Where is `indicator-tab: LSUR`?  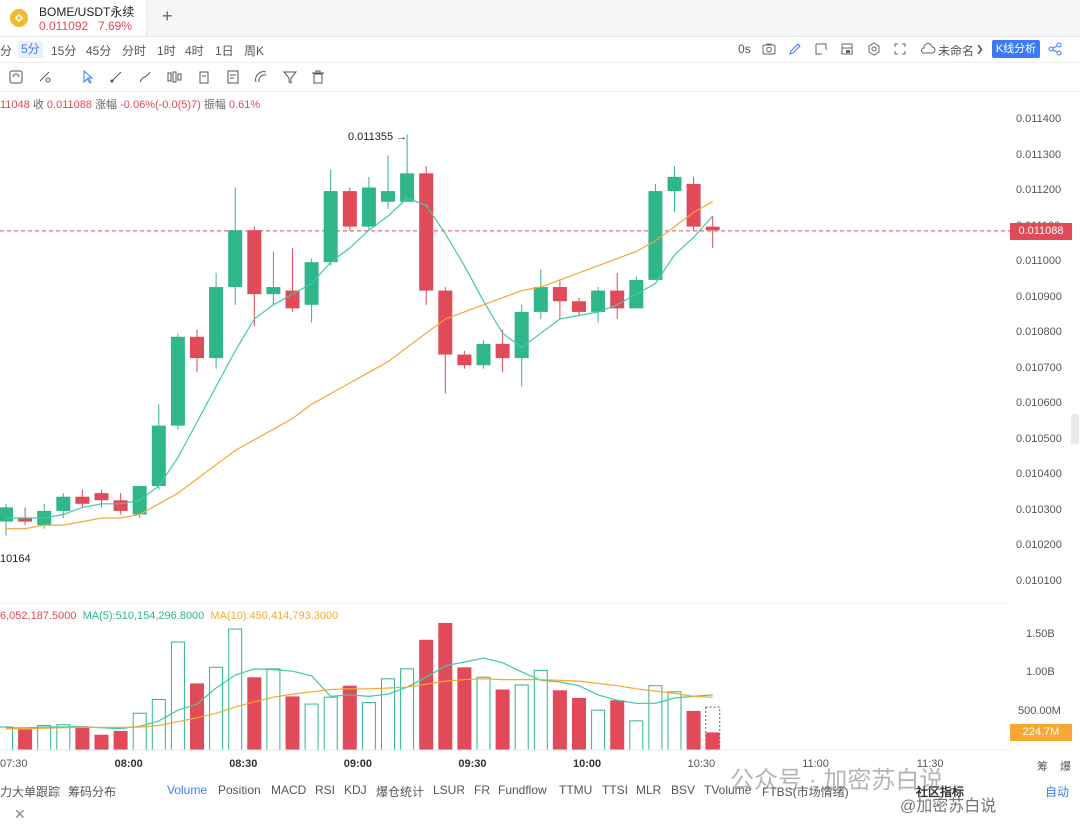
indicator-tab: LSUR is located at coordinates (449, 790).